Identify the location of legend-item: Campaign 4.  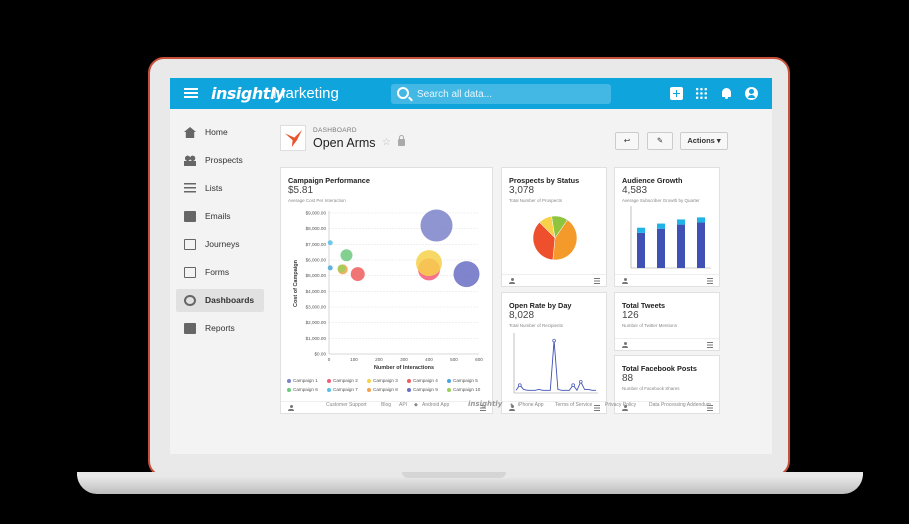
(422, 380).